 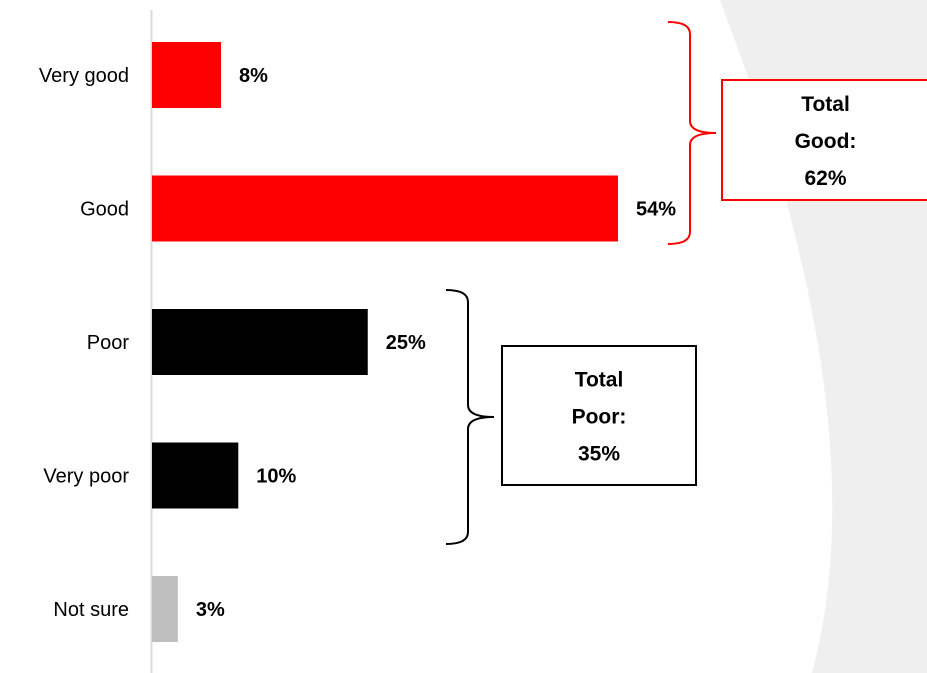 I want to click on bar-very-poor, so click(x=195, y=475).